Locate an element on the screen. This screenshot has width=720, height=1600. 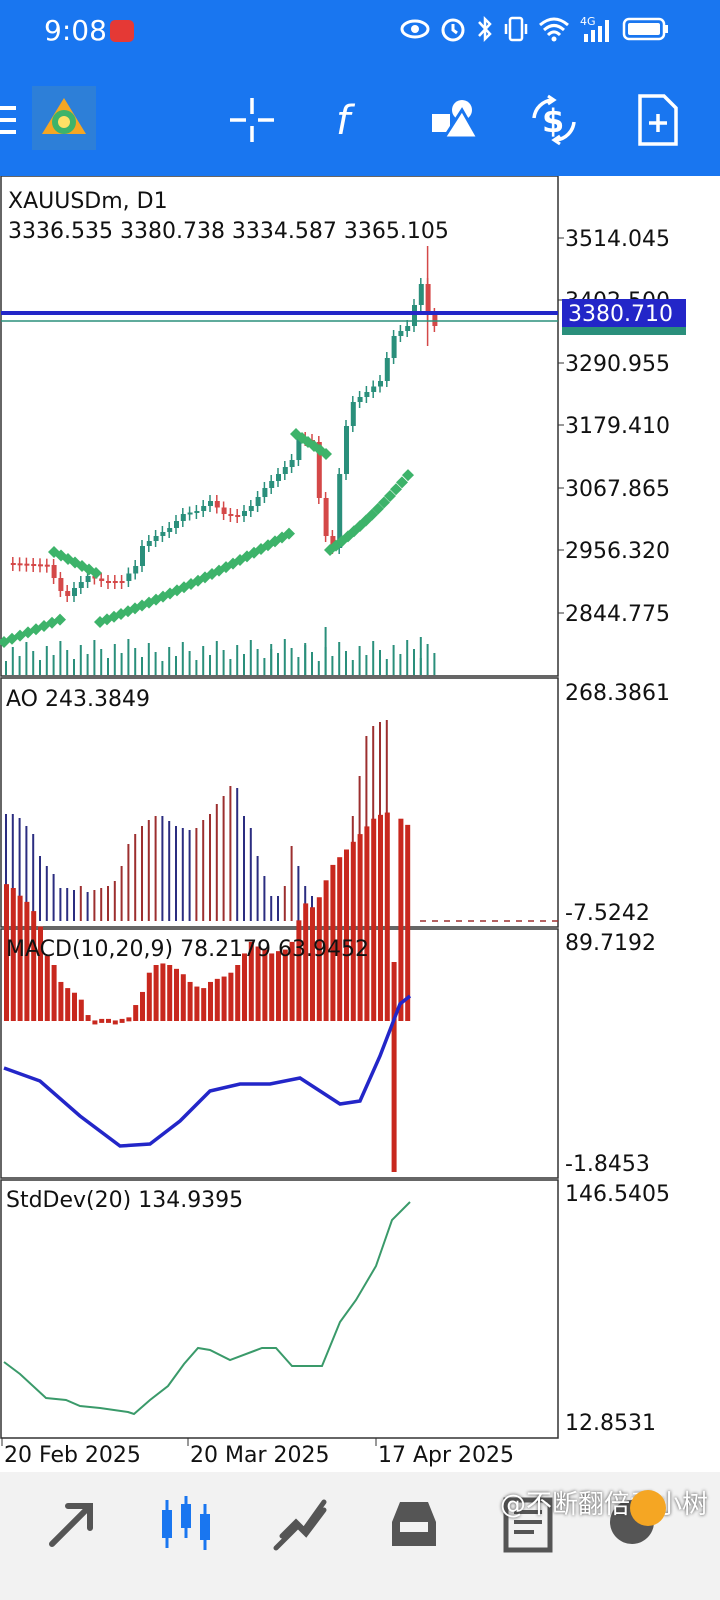
alarm-icon is located at coordinates (453, 30).